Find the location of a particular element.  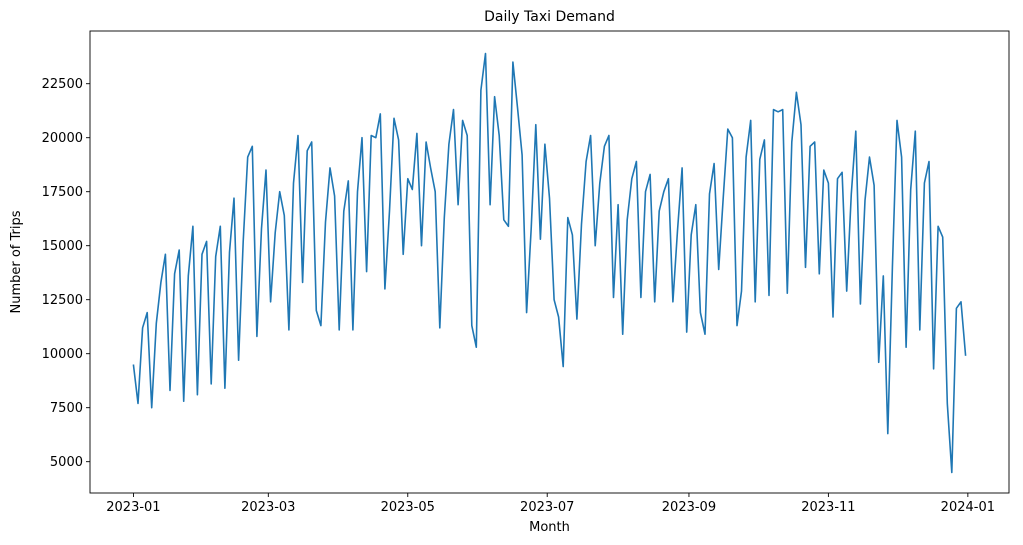

y-tick-label: 15000 is located at coordinates (62, 246).